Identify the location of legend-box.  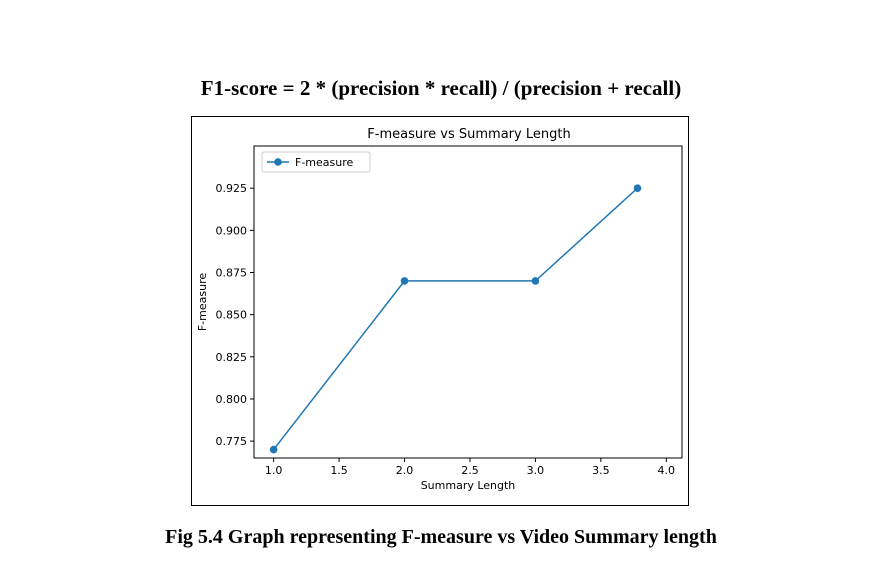
(316, 162).